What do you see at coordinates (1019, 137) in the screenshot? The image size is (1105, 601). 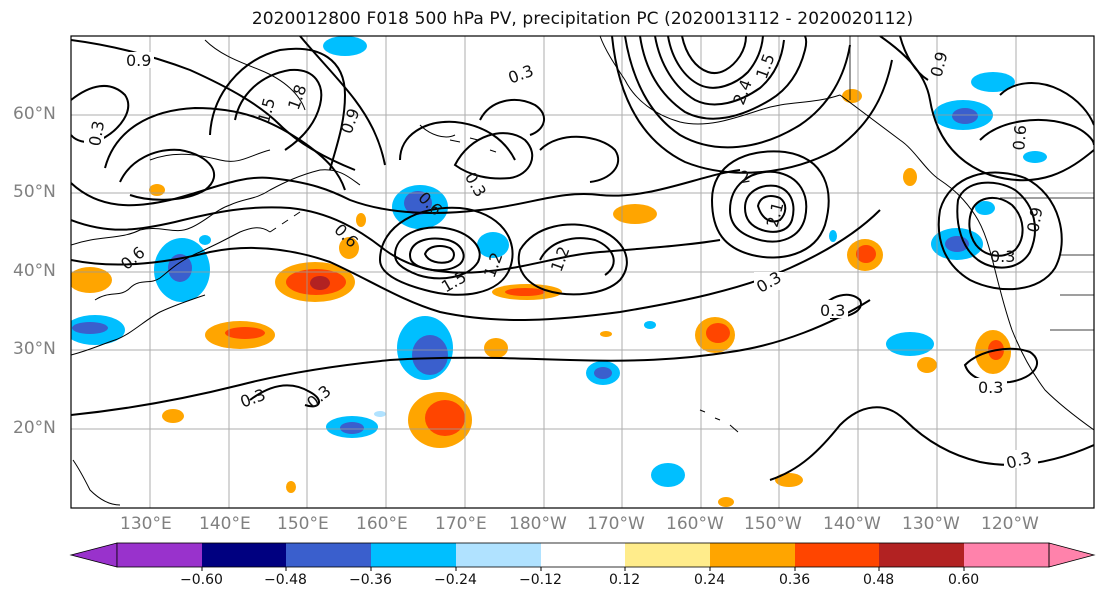 I see `contour-label: 0.6` at bounding box center [1019, 137].